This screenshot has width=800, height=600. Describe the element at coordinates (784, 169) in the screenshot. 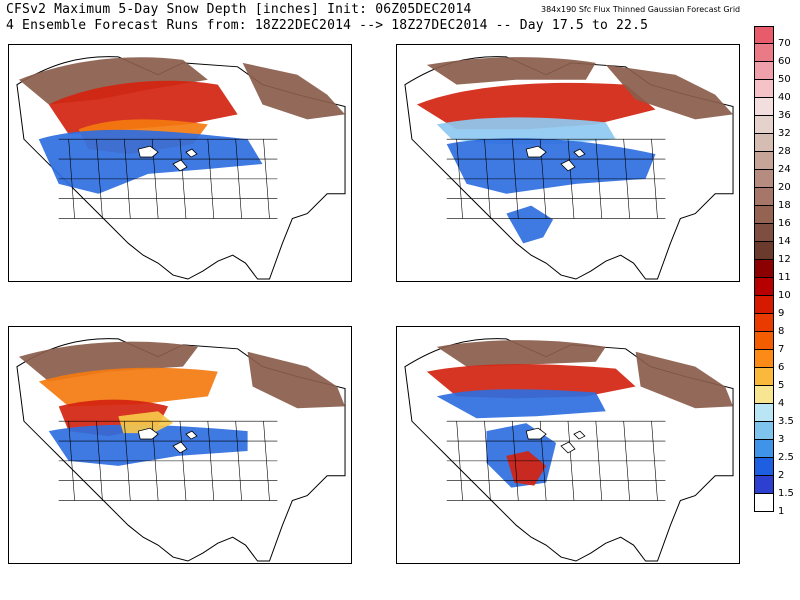

I see `scale-label: 24` at that location.